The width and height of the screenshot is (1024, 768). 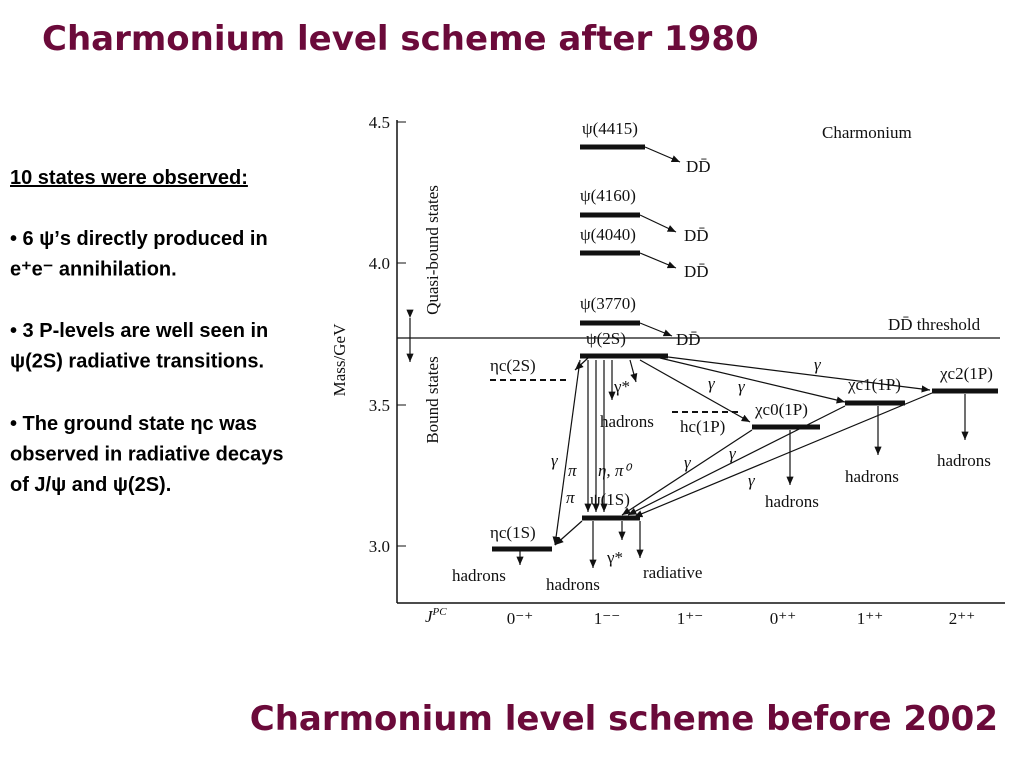 I want to click on jpc-value: 2⁺⁺, so click(x=962, y=618).